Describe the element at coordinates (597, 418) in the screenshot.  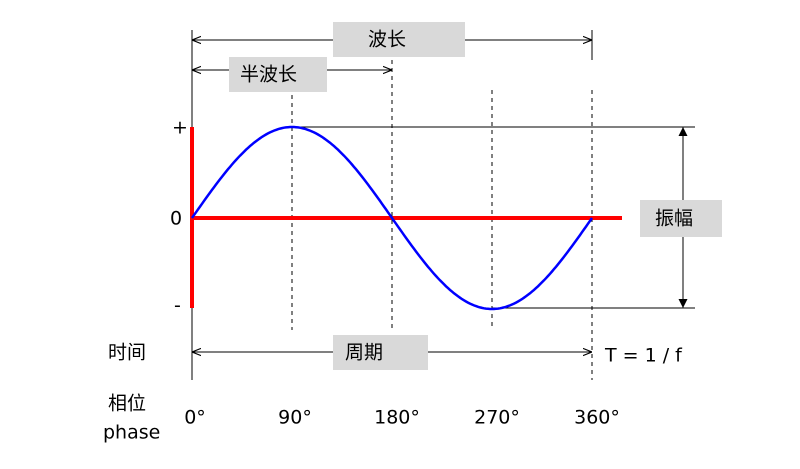
I see `phase-value: 360°` at that location.